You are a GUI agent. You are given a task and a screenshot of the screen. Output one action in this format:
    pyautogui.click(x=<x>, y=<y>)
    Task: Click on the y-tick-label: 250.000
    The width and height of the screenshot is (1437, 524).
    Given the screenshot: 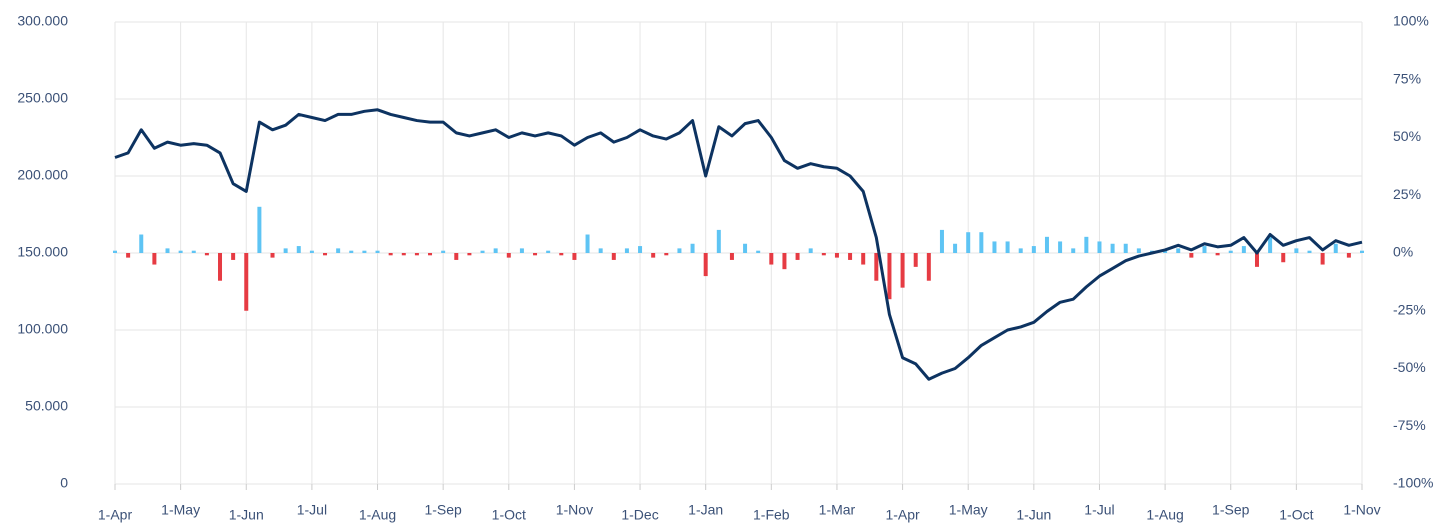 What is the action you would take?
    pyautogui.click(x=42, y=98)
    